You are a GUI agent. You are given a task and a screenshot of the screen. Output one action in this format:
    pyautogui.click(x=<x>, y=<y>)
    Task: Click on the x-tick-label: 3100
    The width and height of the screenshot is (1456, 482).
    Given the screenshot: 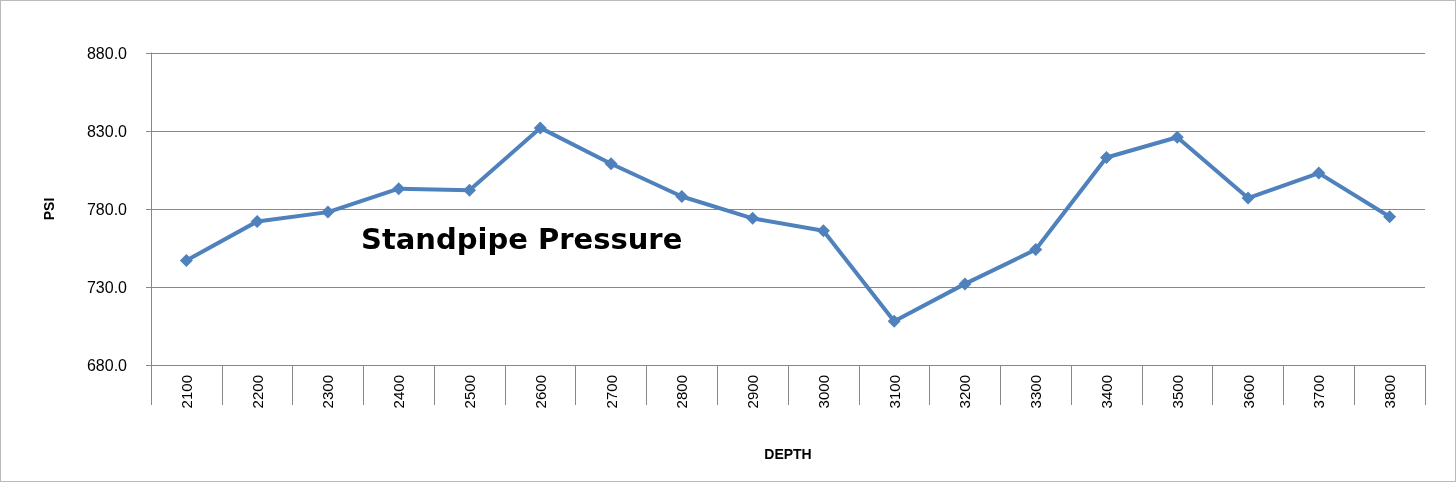 What is the action you would take?
    pyautogui.click(x=894, y=392)
    